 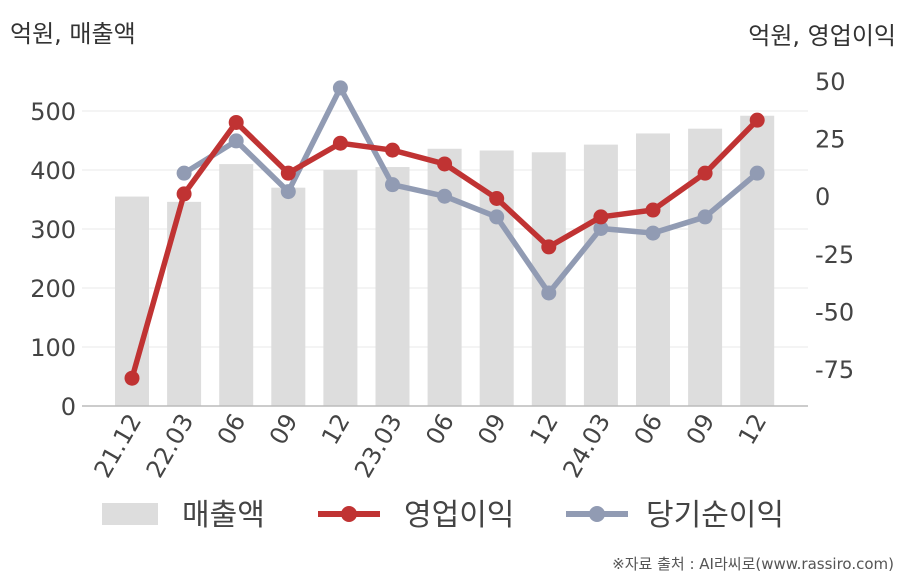 What do you see at coordinates (830, 140) in the screenshot?
I see `right-tick-label: 25` at bounding box center [830, 140].